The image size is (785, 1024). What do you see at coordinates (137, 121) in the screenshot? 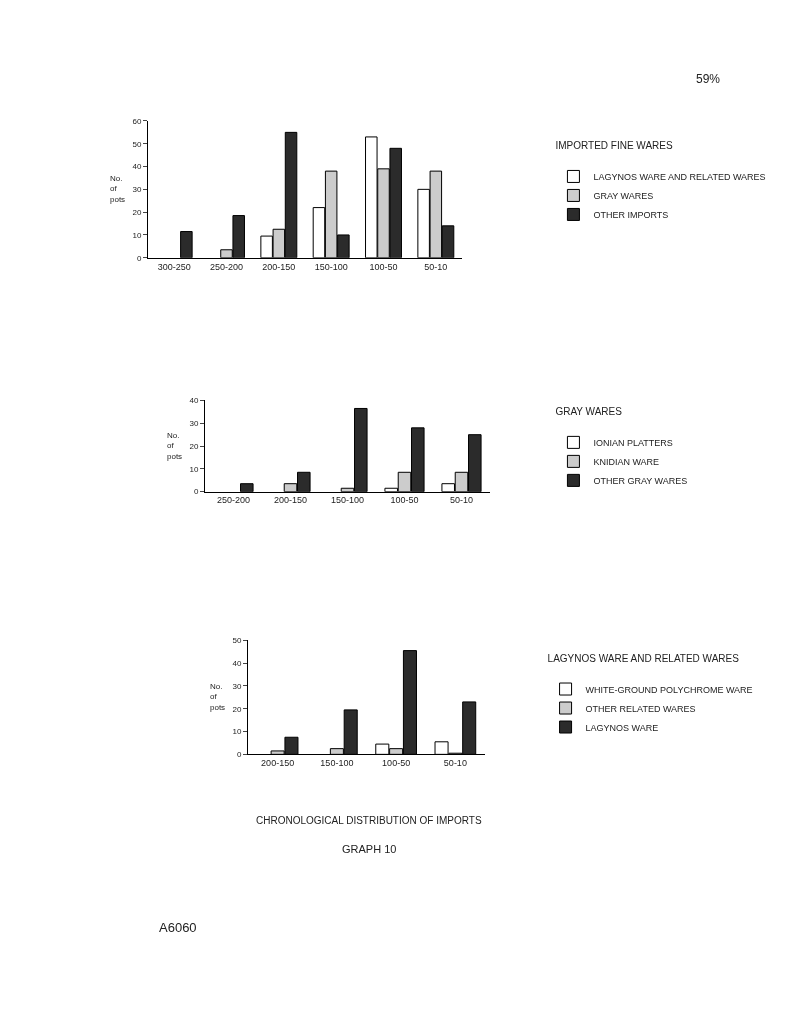
I see `y-tick-label: 60` at bounding box center [137, 121].